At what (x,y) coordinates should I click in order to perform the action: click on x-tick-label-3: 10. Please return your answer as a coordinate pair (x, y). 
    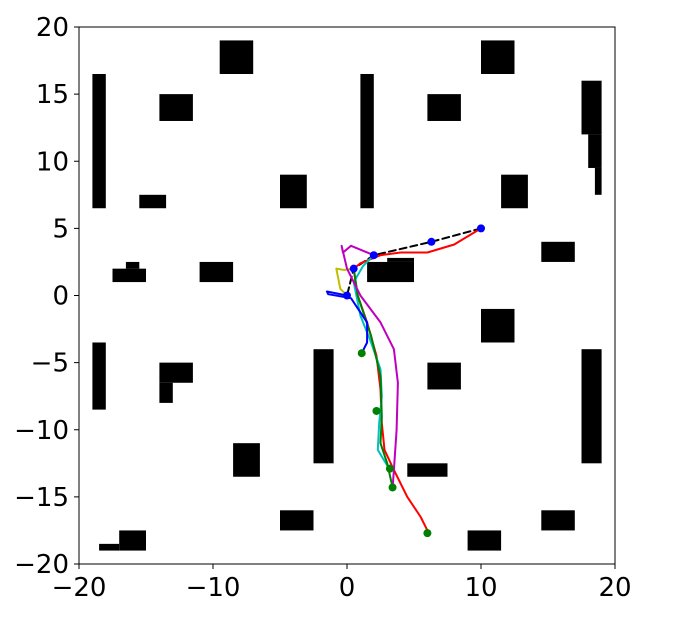
    Looking at the image, I should click on (480, 588).